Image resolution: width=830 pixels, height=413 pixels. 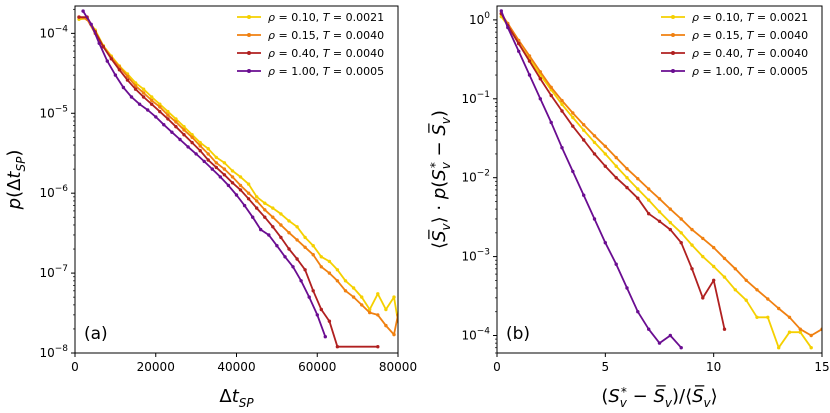 What do you see at coordinates (734, 53) in the screenshot?
I see `legend-entry: ρ = 0.40, T = 0.0040` at bounding box center [734, 53].